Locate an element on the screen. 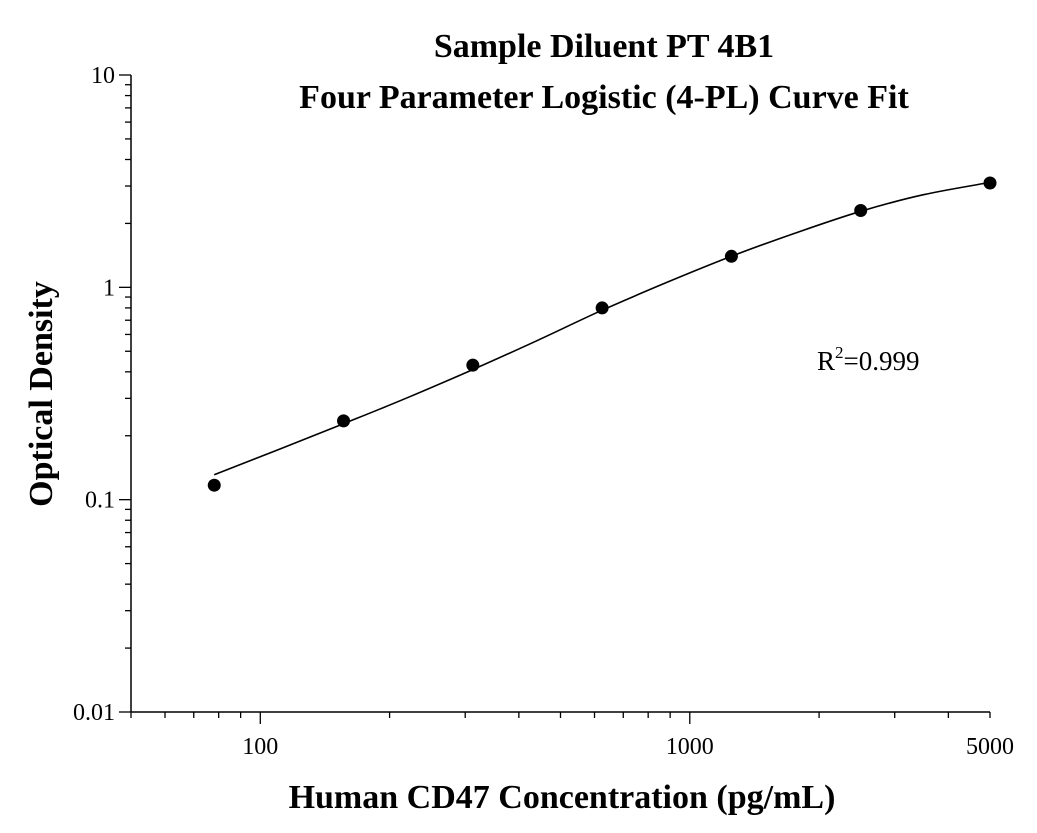 The width and height of the screenshot is (1037, 833). r-squared-annotation: R2=0.999 is located at coordinates (868, 359).